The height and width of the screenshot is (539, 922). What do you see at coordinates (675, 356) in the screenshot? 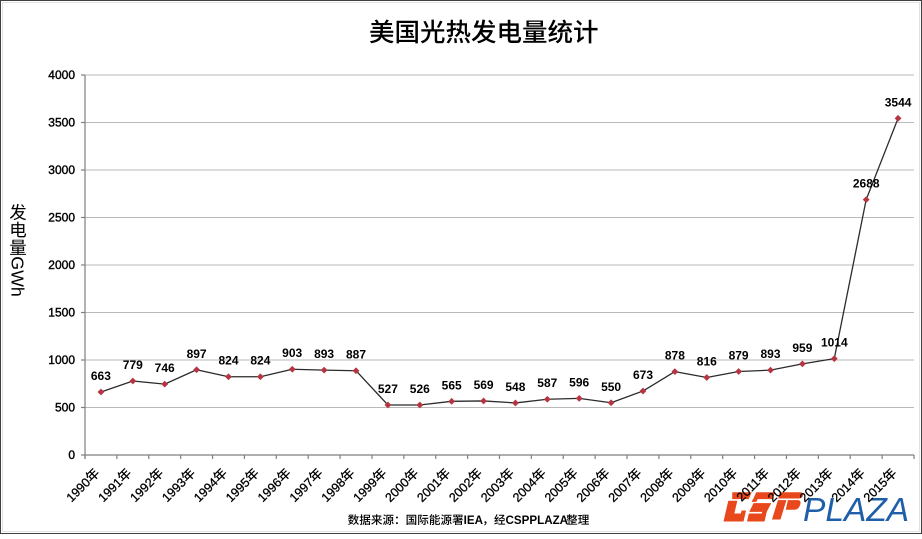
I see `svg-text: 878` at bounding box center [675, 356].